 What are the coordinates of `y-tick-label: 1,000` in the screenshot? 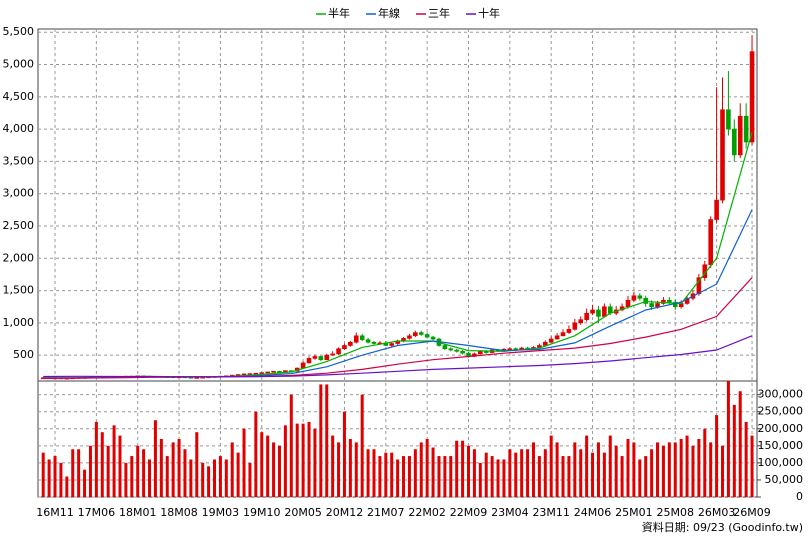 It's located at (19, 322).